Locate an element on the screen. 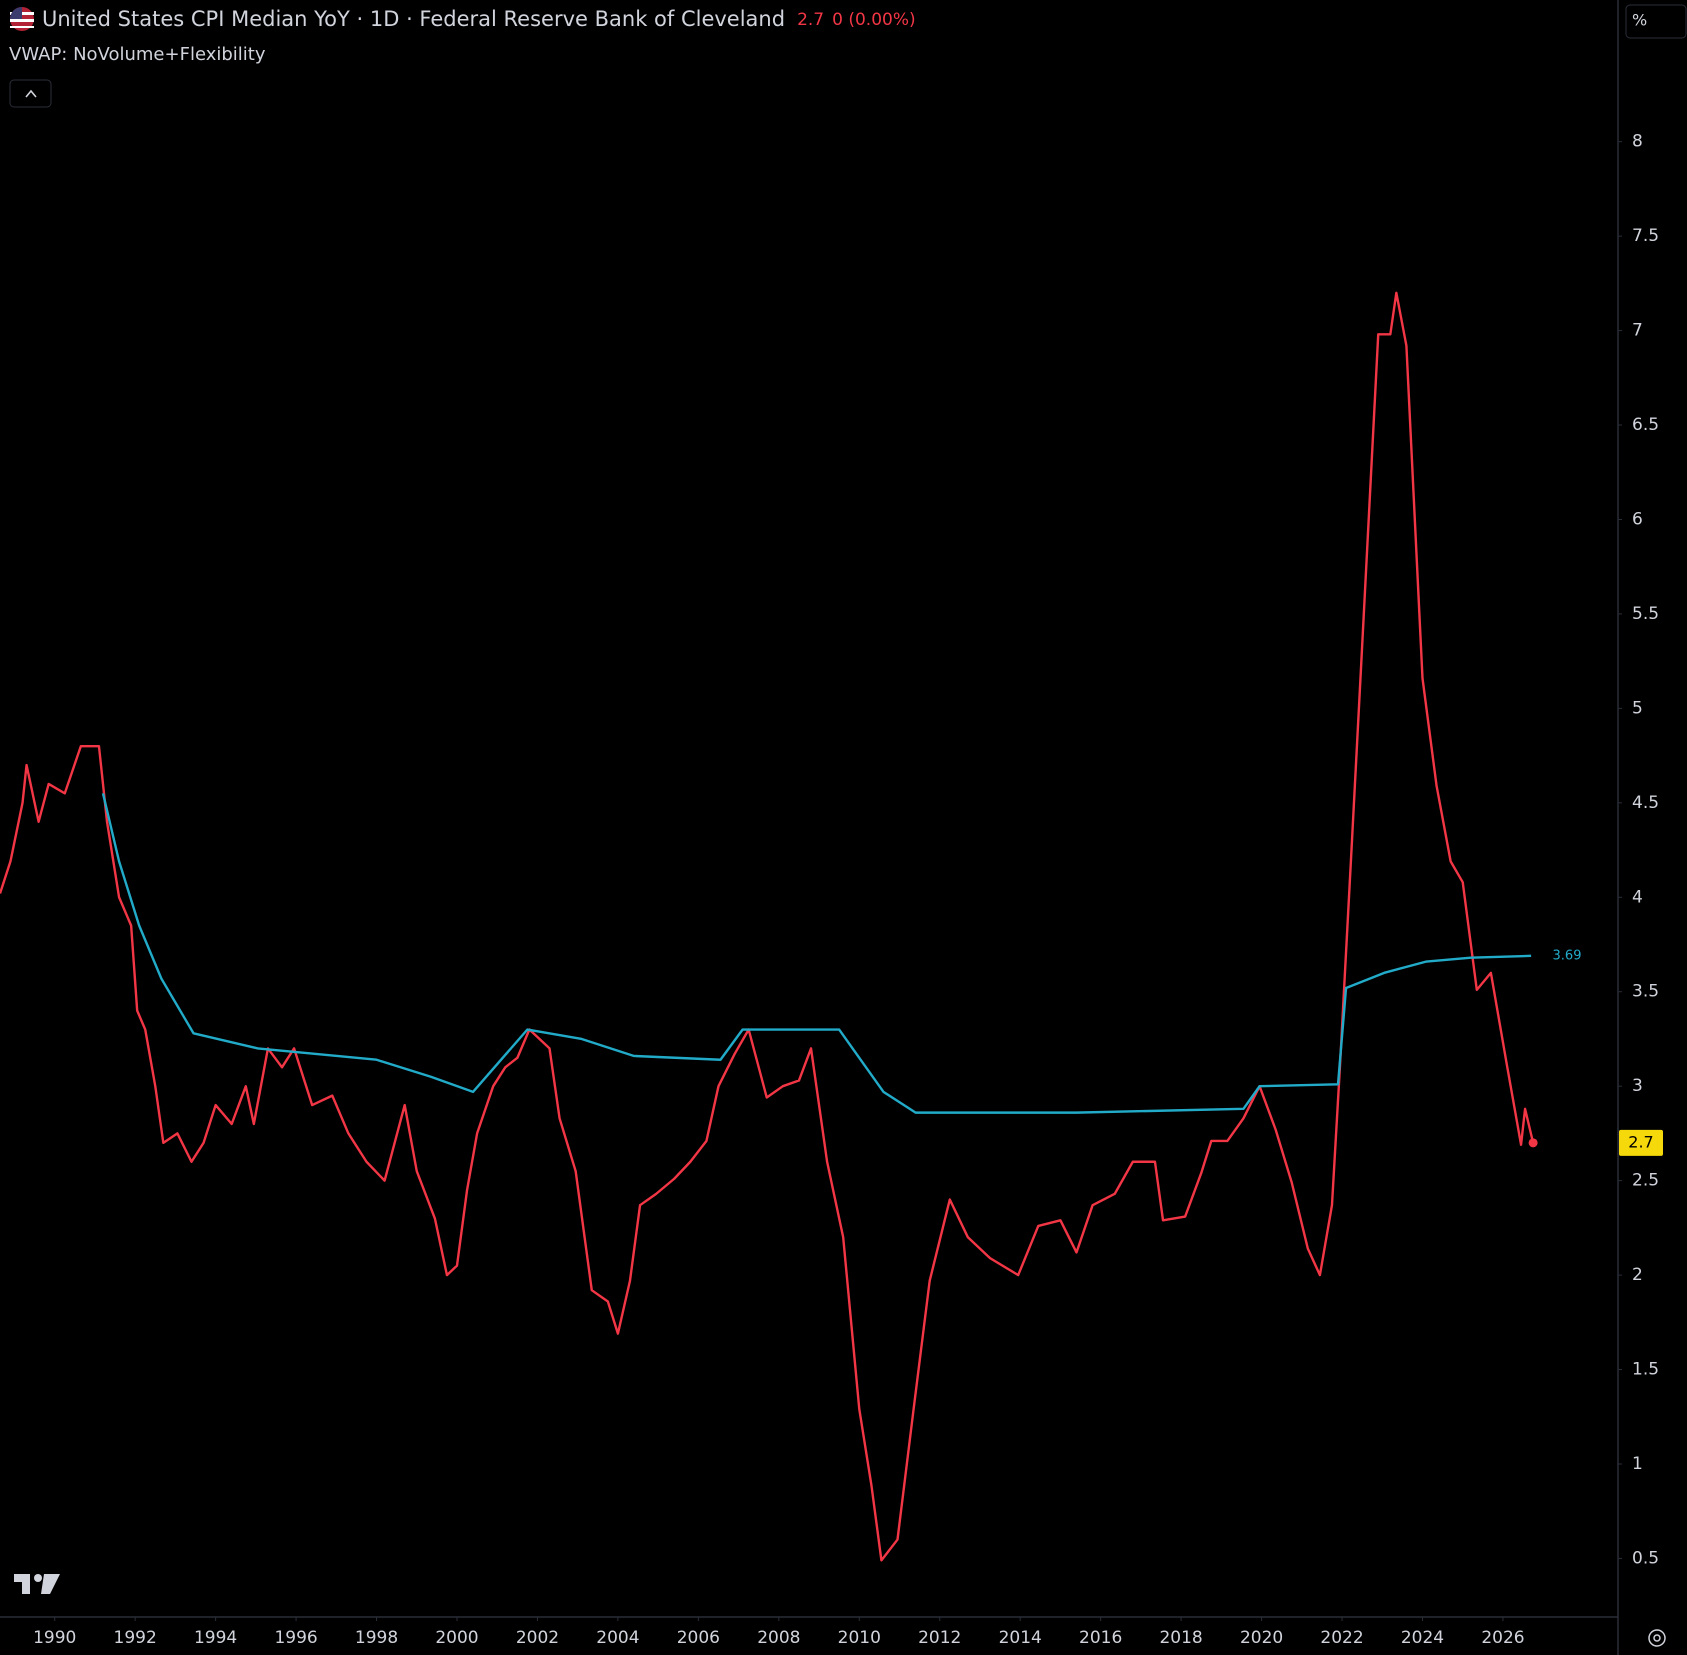  y-unit: % is located at coordinates (1639, 20).